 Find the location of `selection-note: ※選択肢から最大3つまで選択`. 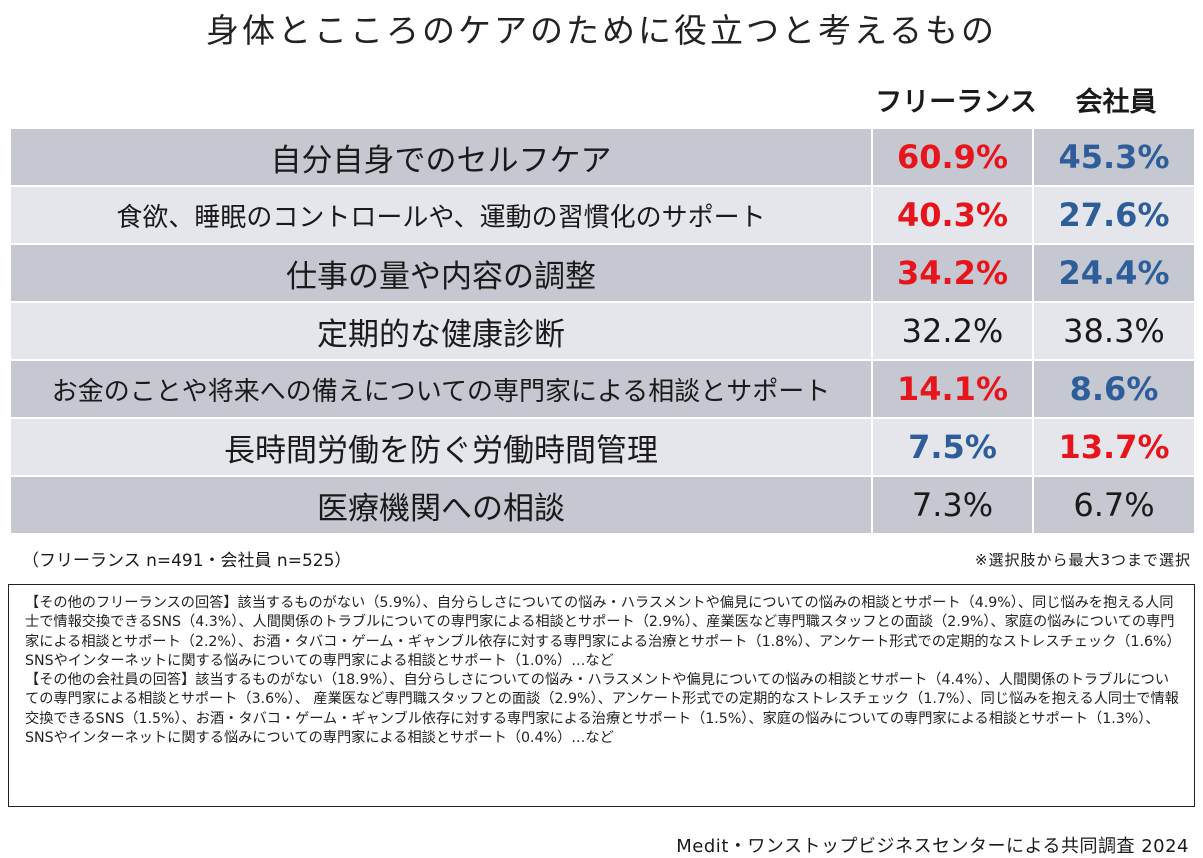

selection-note: ※選択肢から最大3つまで選択 is located at coordinates (1082, 560).